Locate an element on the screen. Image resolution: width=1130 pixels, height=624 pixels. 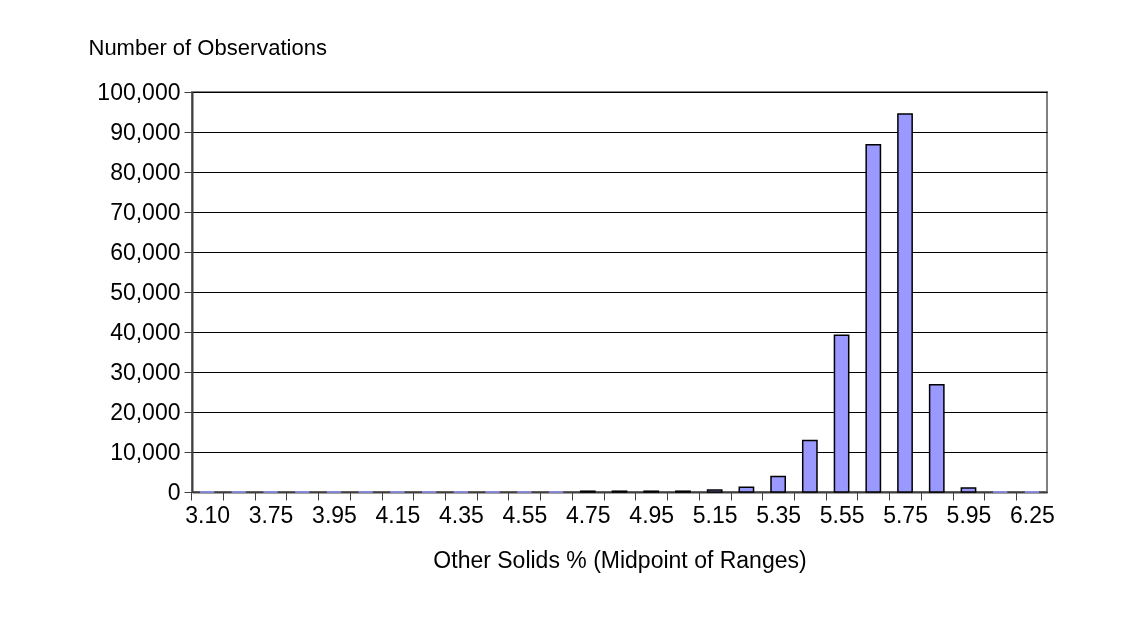
x-tick-label: 5.55 is located at coordinates (842, 514).